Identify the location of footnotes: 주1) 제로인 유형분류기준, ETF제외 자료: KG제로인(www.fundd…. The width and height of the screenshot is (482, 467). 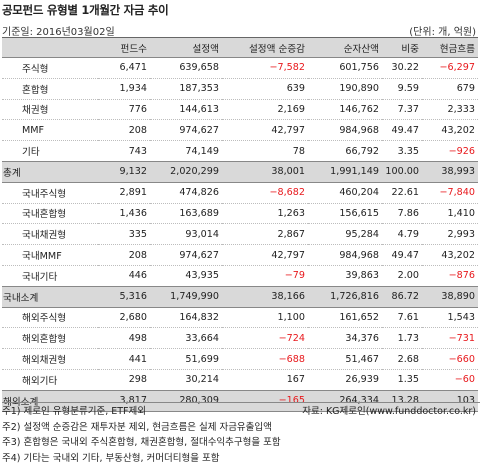
(241, 434).